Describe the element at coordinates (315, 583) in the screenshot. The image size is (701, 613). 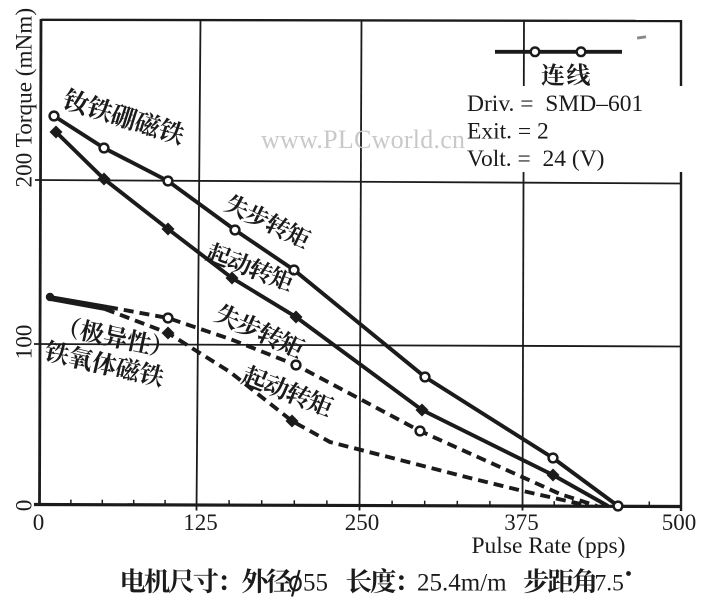
I see `svg-text: 55` at that location.